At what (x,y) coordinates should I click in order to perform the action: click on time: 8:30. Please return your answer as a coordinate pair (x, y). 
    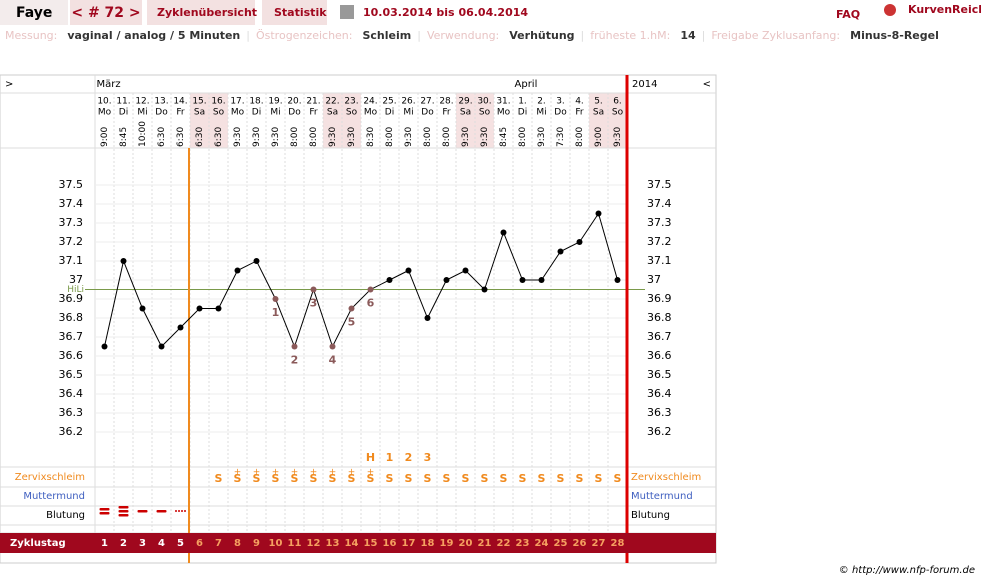
    Looking at the image, I should click on (371, 137).